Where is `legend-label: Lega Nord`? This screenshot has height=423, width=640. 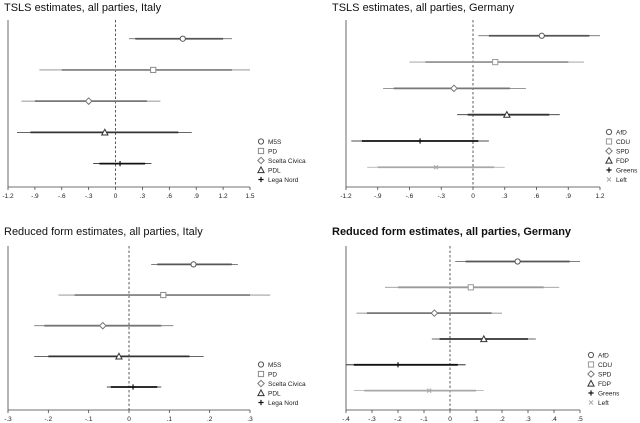
legend-label: Lega Nord is located at coordinates (283, 403).